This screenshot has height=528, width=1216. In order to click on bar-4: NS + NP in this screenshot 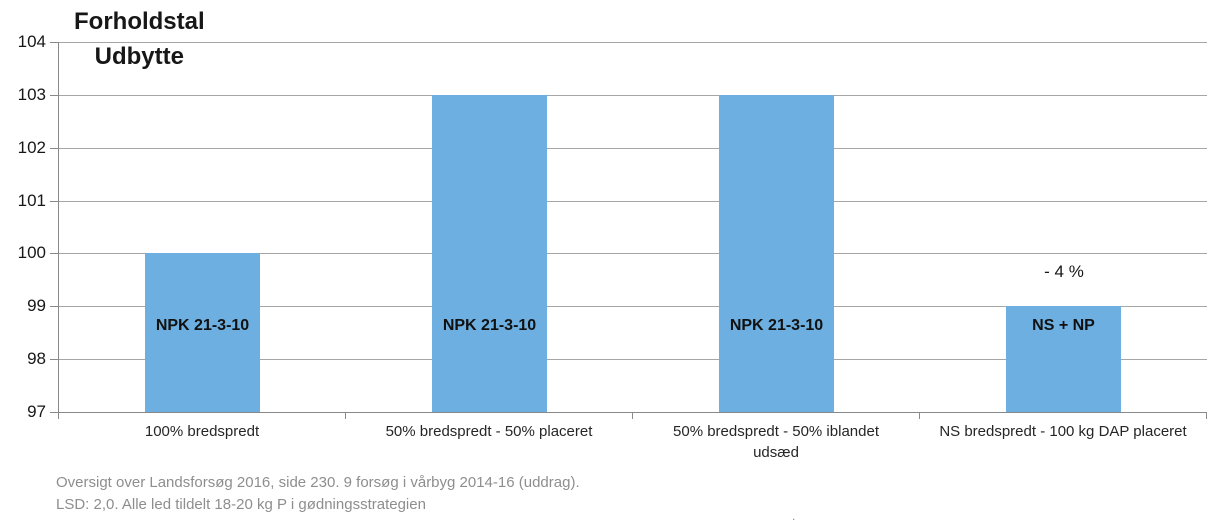, I will do `click(1063, 359)`.